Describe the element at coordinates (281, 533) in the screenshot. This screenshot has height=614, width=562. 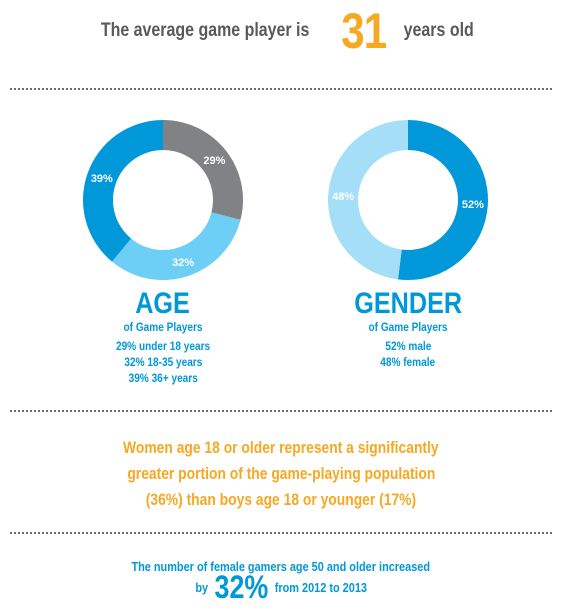
I see `divider-bottom` at that location.